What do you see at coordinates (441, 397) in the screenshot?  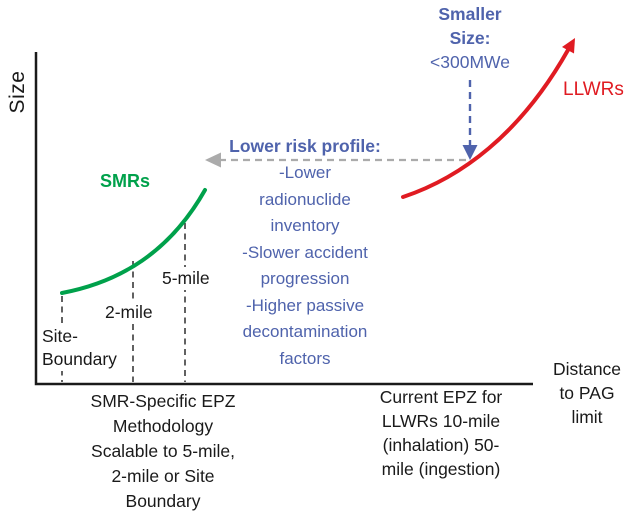 I see `llwr-note-line: Current EPZ for` at bounding box center [441, 397].